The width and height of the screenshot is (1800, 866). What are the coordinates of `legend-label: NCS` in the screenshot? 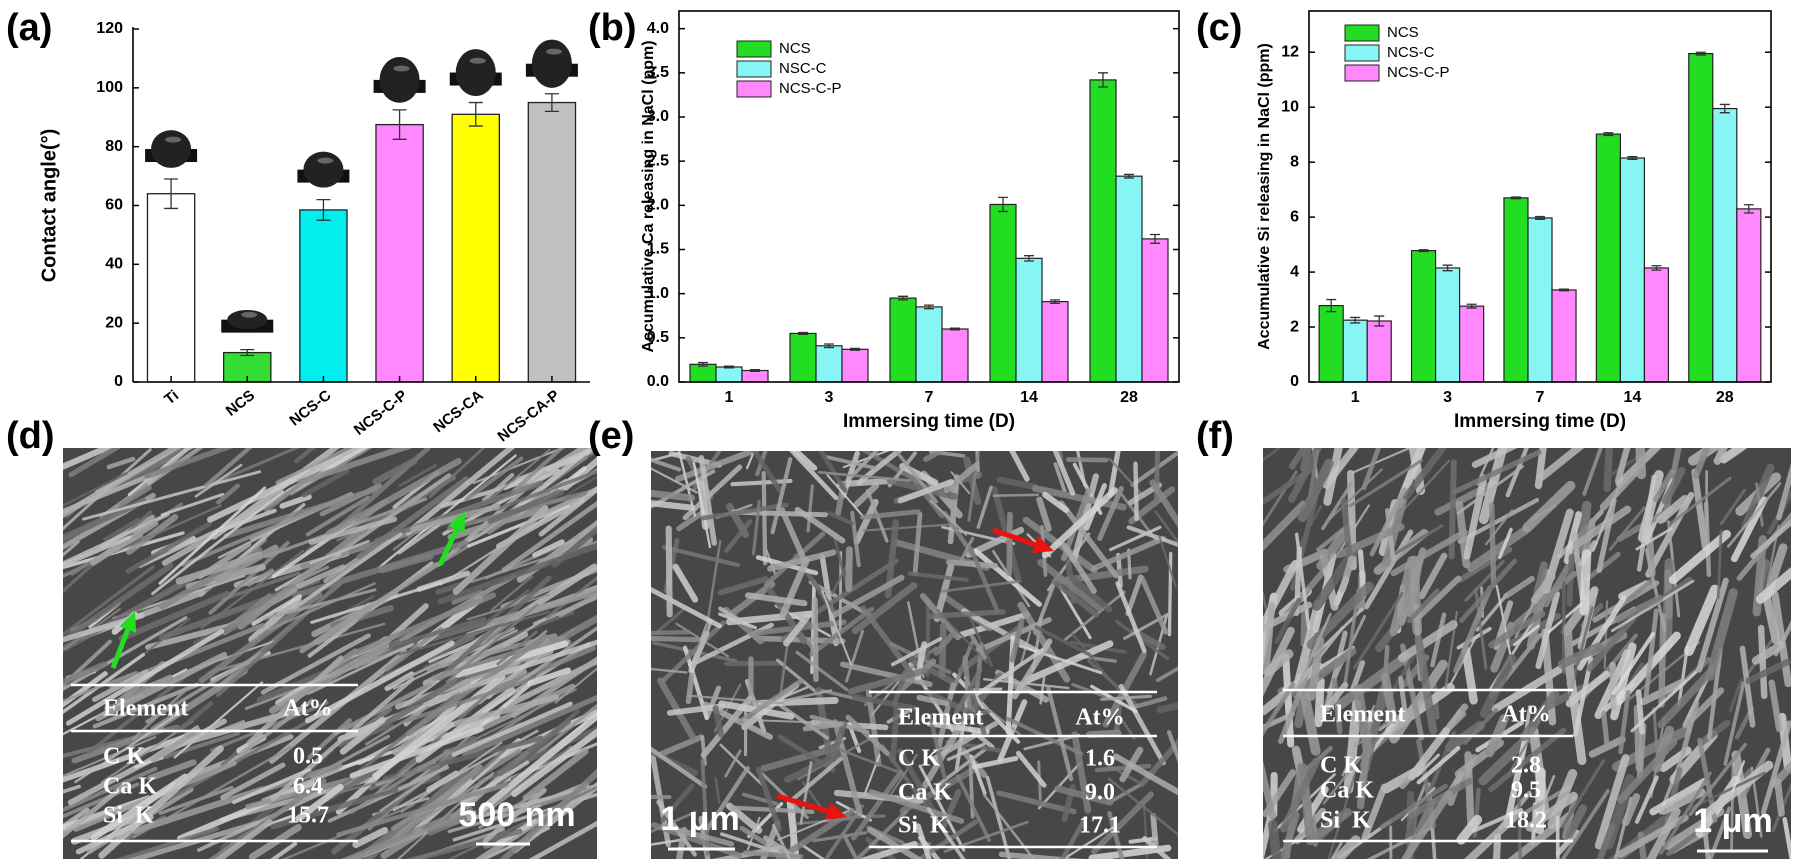 It's located at (795, 48).